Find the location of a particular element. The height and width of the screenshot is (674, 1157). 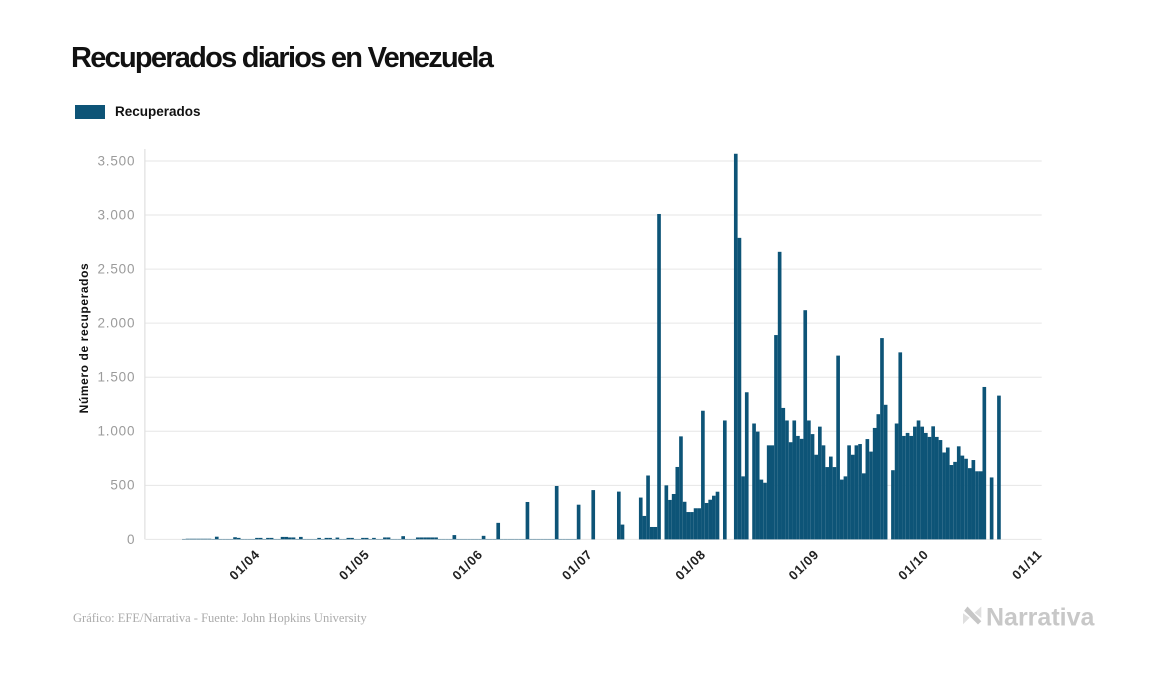

svg-text: 2.500 is located at coordinates (117, 269).